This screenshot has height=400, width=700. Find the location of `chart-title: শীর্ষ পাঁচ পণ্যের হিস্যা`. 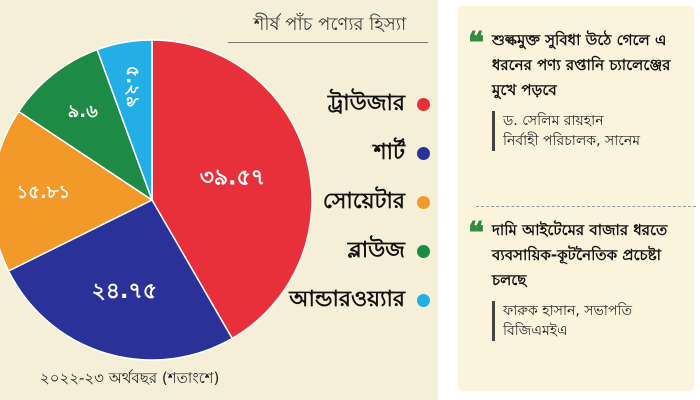

chart-title: শীর্ষ পাঁচ পণ্যের হিস্যা is located at coordinates (330, 24).